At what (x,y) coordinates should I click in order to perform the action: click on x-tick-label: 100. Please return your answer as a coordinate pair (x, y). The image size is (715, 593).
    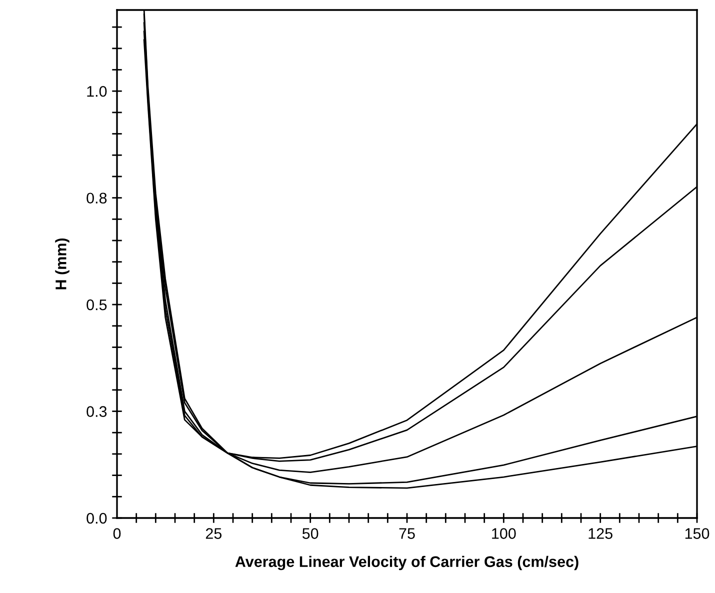
    Looking at the image, I should click on (504, 533).